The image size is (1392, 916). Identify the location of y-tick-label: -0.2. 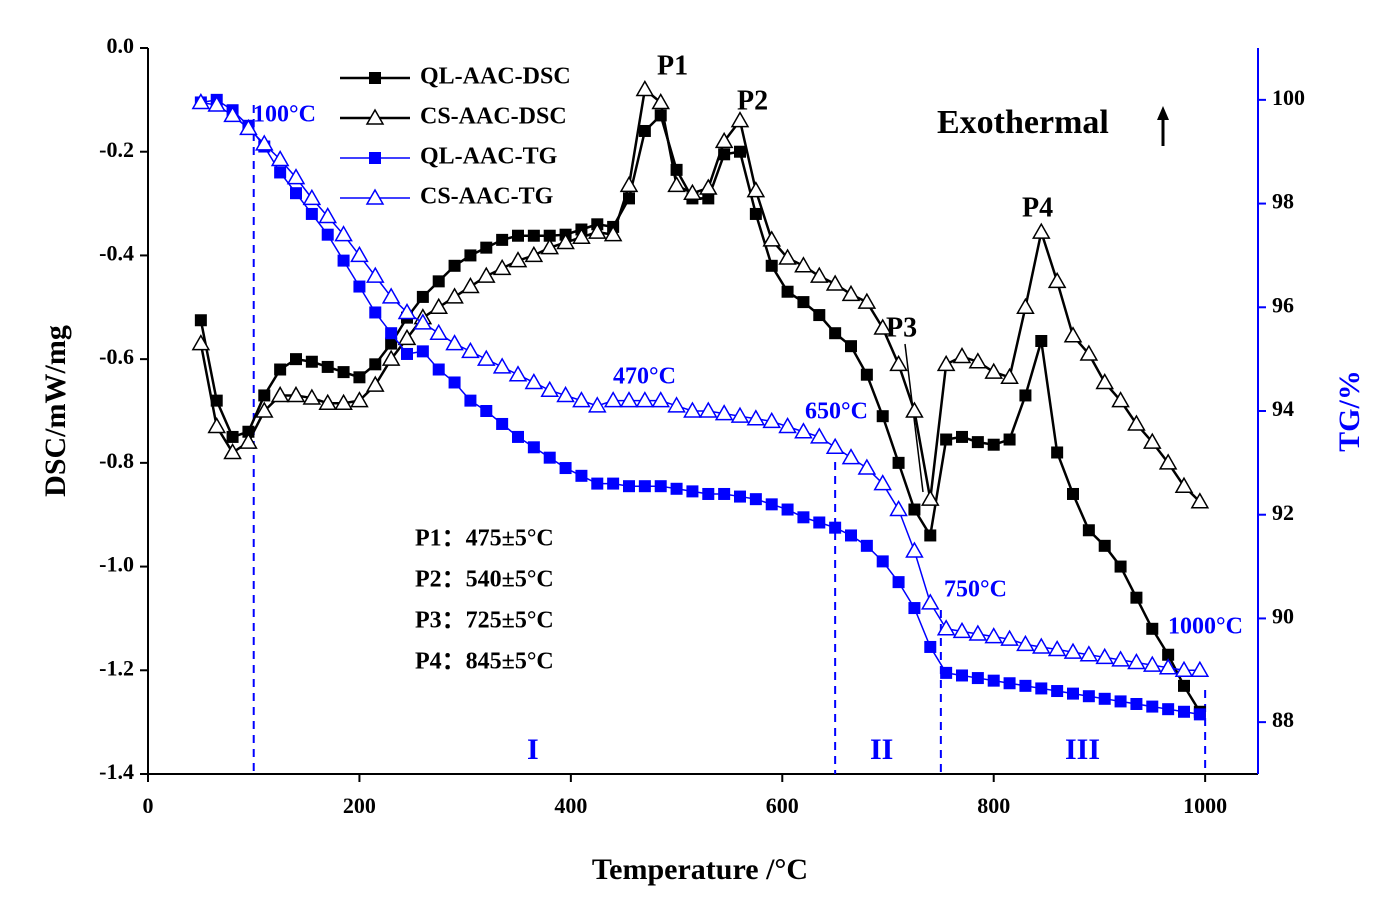
(116, 149).